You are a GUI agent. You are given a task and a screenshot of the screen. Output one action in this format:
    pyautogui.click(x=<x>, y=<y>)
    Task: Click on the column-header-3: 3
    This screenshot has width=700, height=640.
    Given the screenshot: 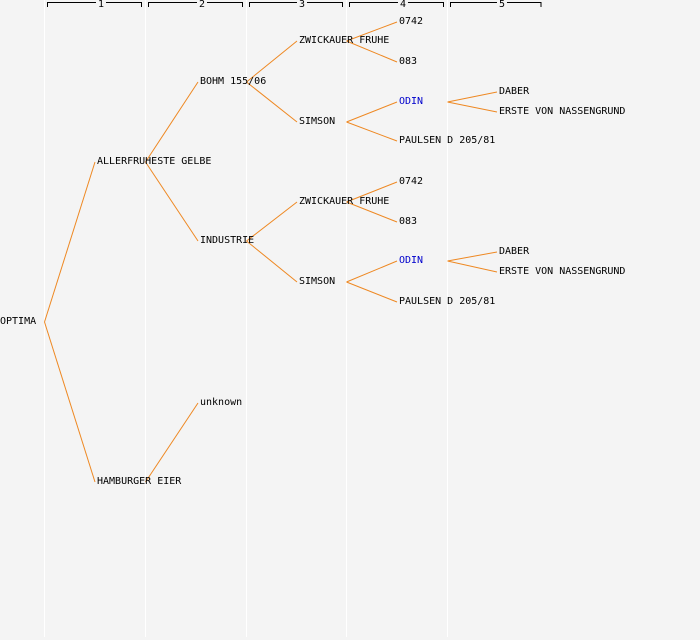 What is the action you would take?
    pyautogui.click(x=302, y=5)
    